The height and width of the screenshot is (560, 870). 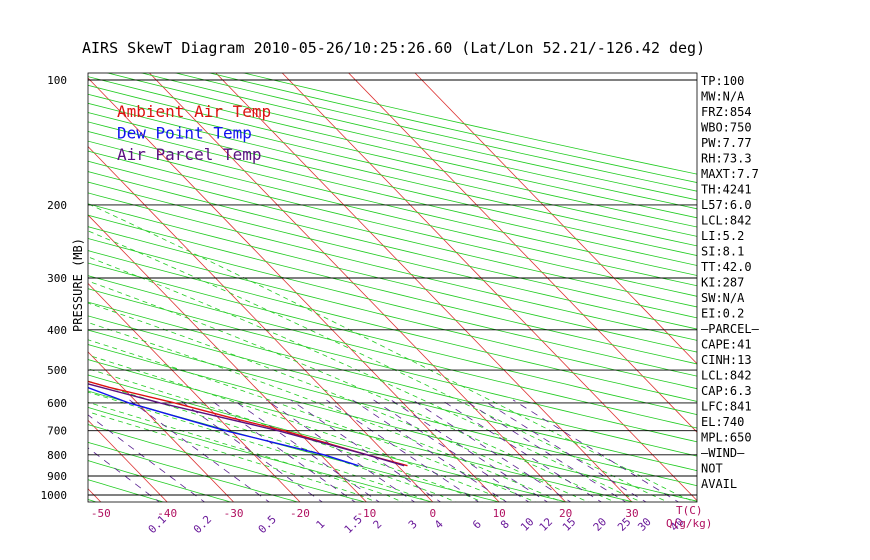 What do you see at coordinates (726, 438) in the screenshot?
I see `index-label: MPL:650` at bounding box center [726, 438].